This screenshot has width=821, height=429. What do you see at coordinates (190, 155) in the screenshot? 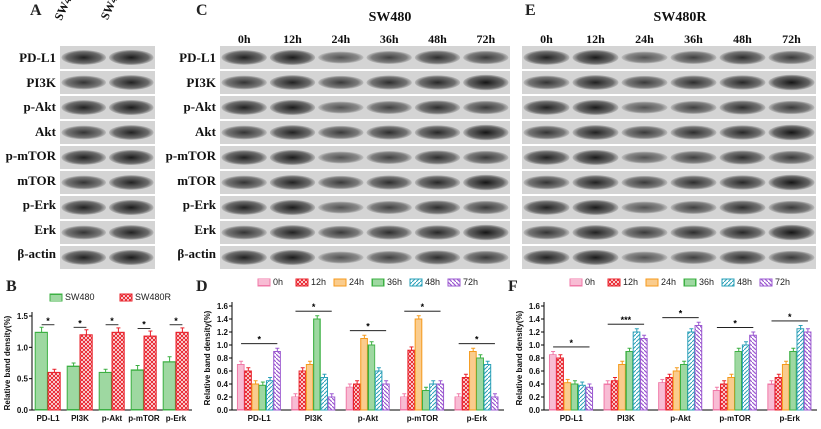
I see `blot-c-label-4: p-mTOR` at bounding box center [190, 155].